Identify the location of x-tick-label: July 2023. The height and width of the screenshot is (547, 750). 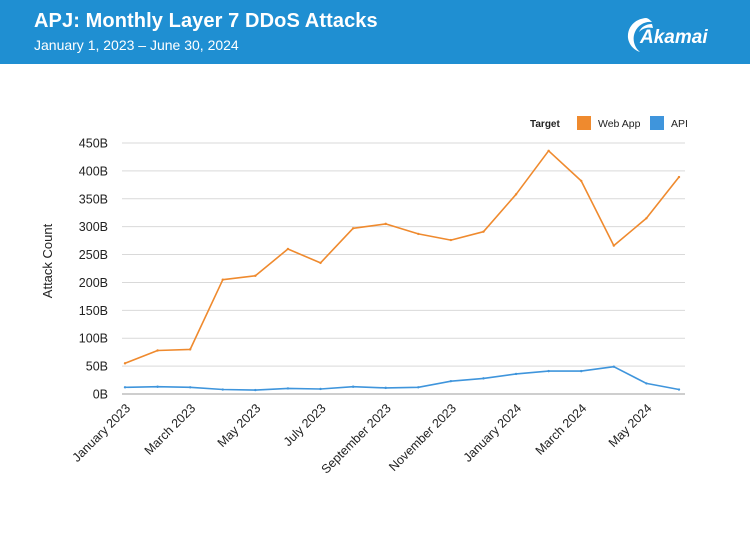
(305, 425).